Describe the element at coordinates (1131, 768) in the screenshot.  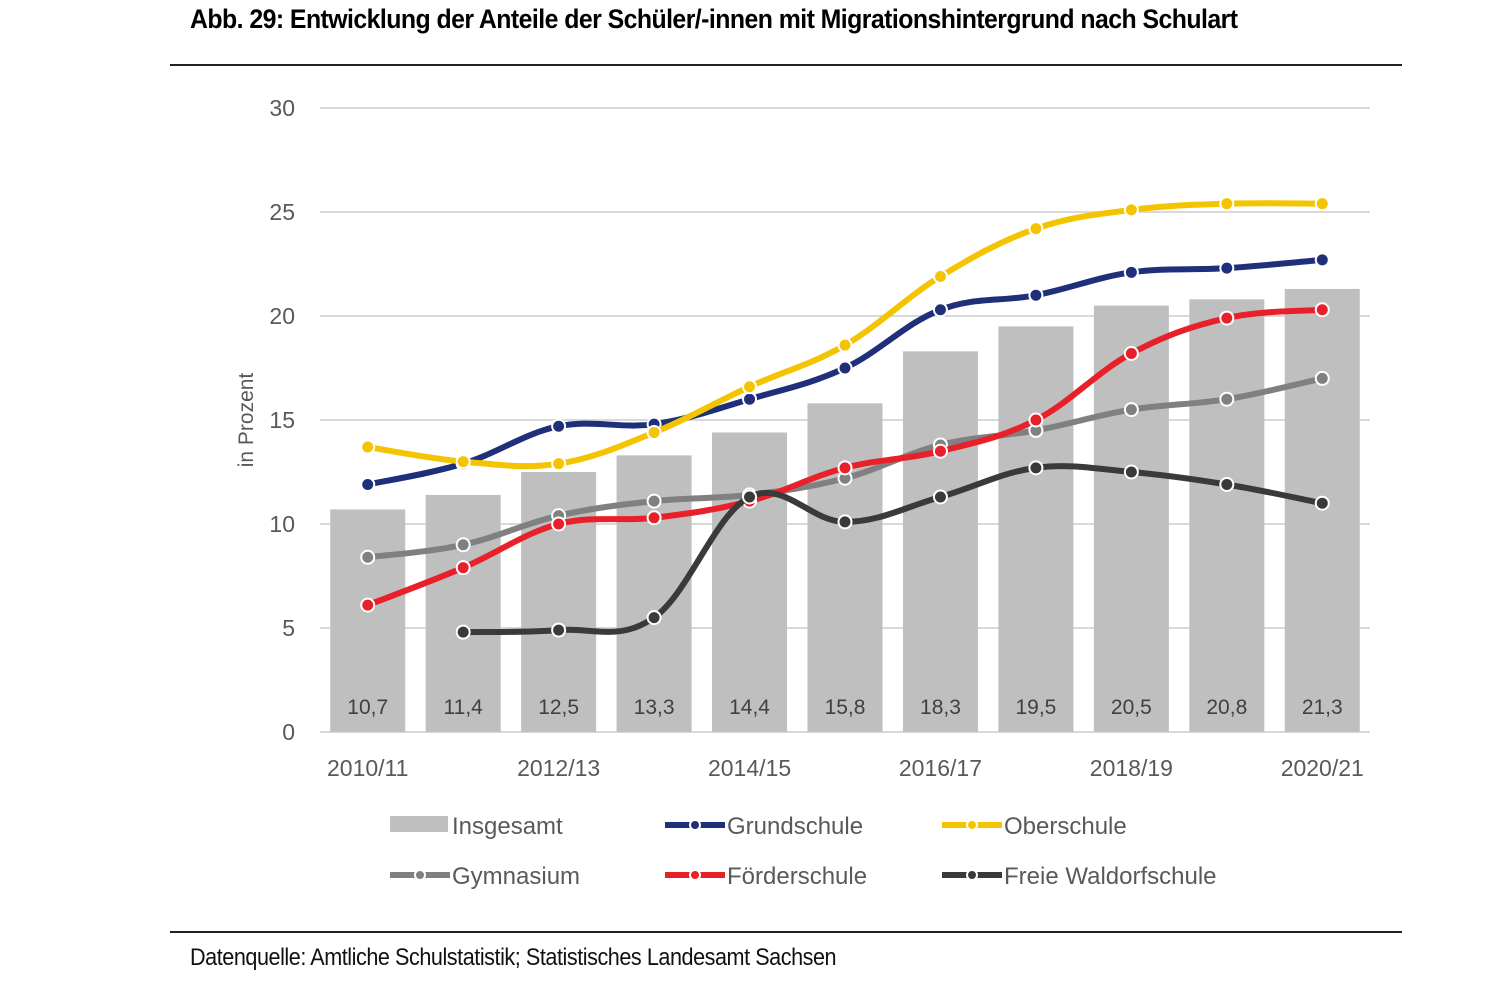
I see `x-tick-label: 2018/19` at that location.